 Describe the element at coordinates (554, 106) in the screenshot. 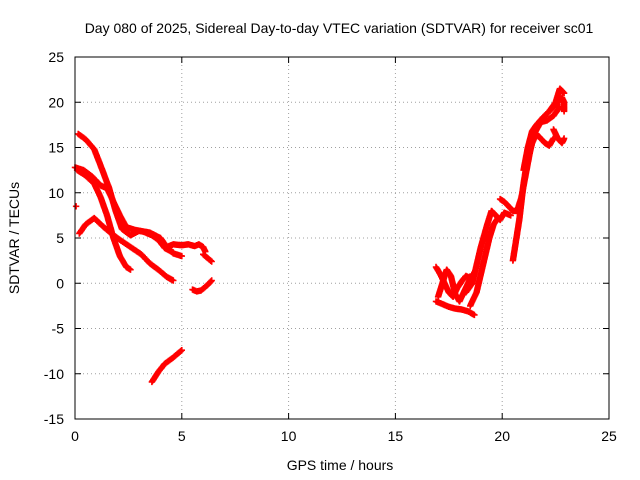

I see `series-track-r` at that location.